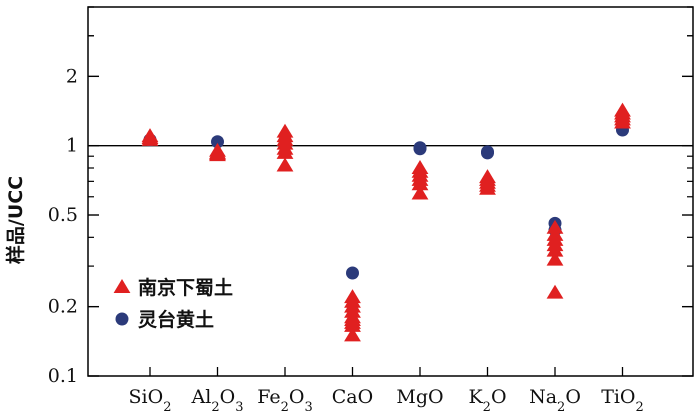 The width and height of the screenshot is (700, 419). I want to click on y-tick-label: 0.2, so click(63, 307).